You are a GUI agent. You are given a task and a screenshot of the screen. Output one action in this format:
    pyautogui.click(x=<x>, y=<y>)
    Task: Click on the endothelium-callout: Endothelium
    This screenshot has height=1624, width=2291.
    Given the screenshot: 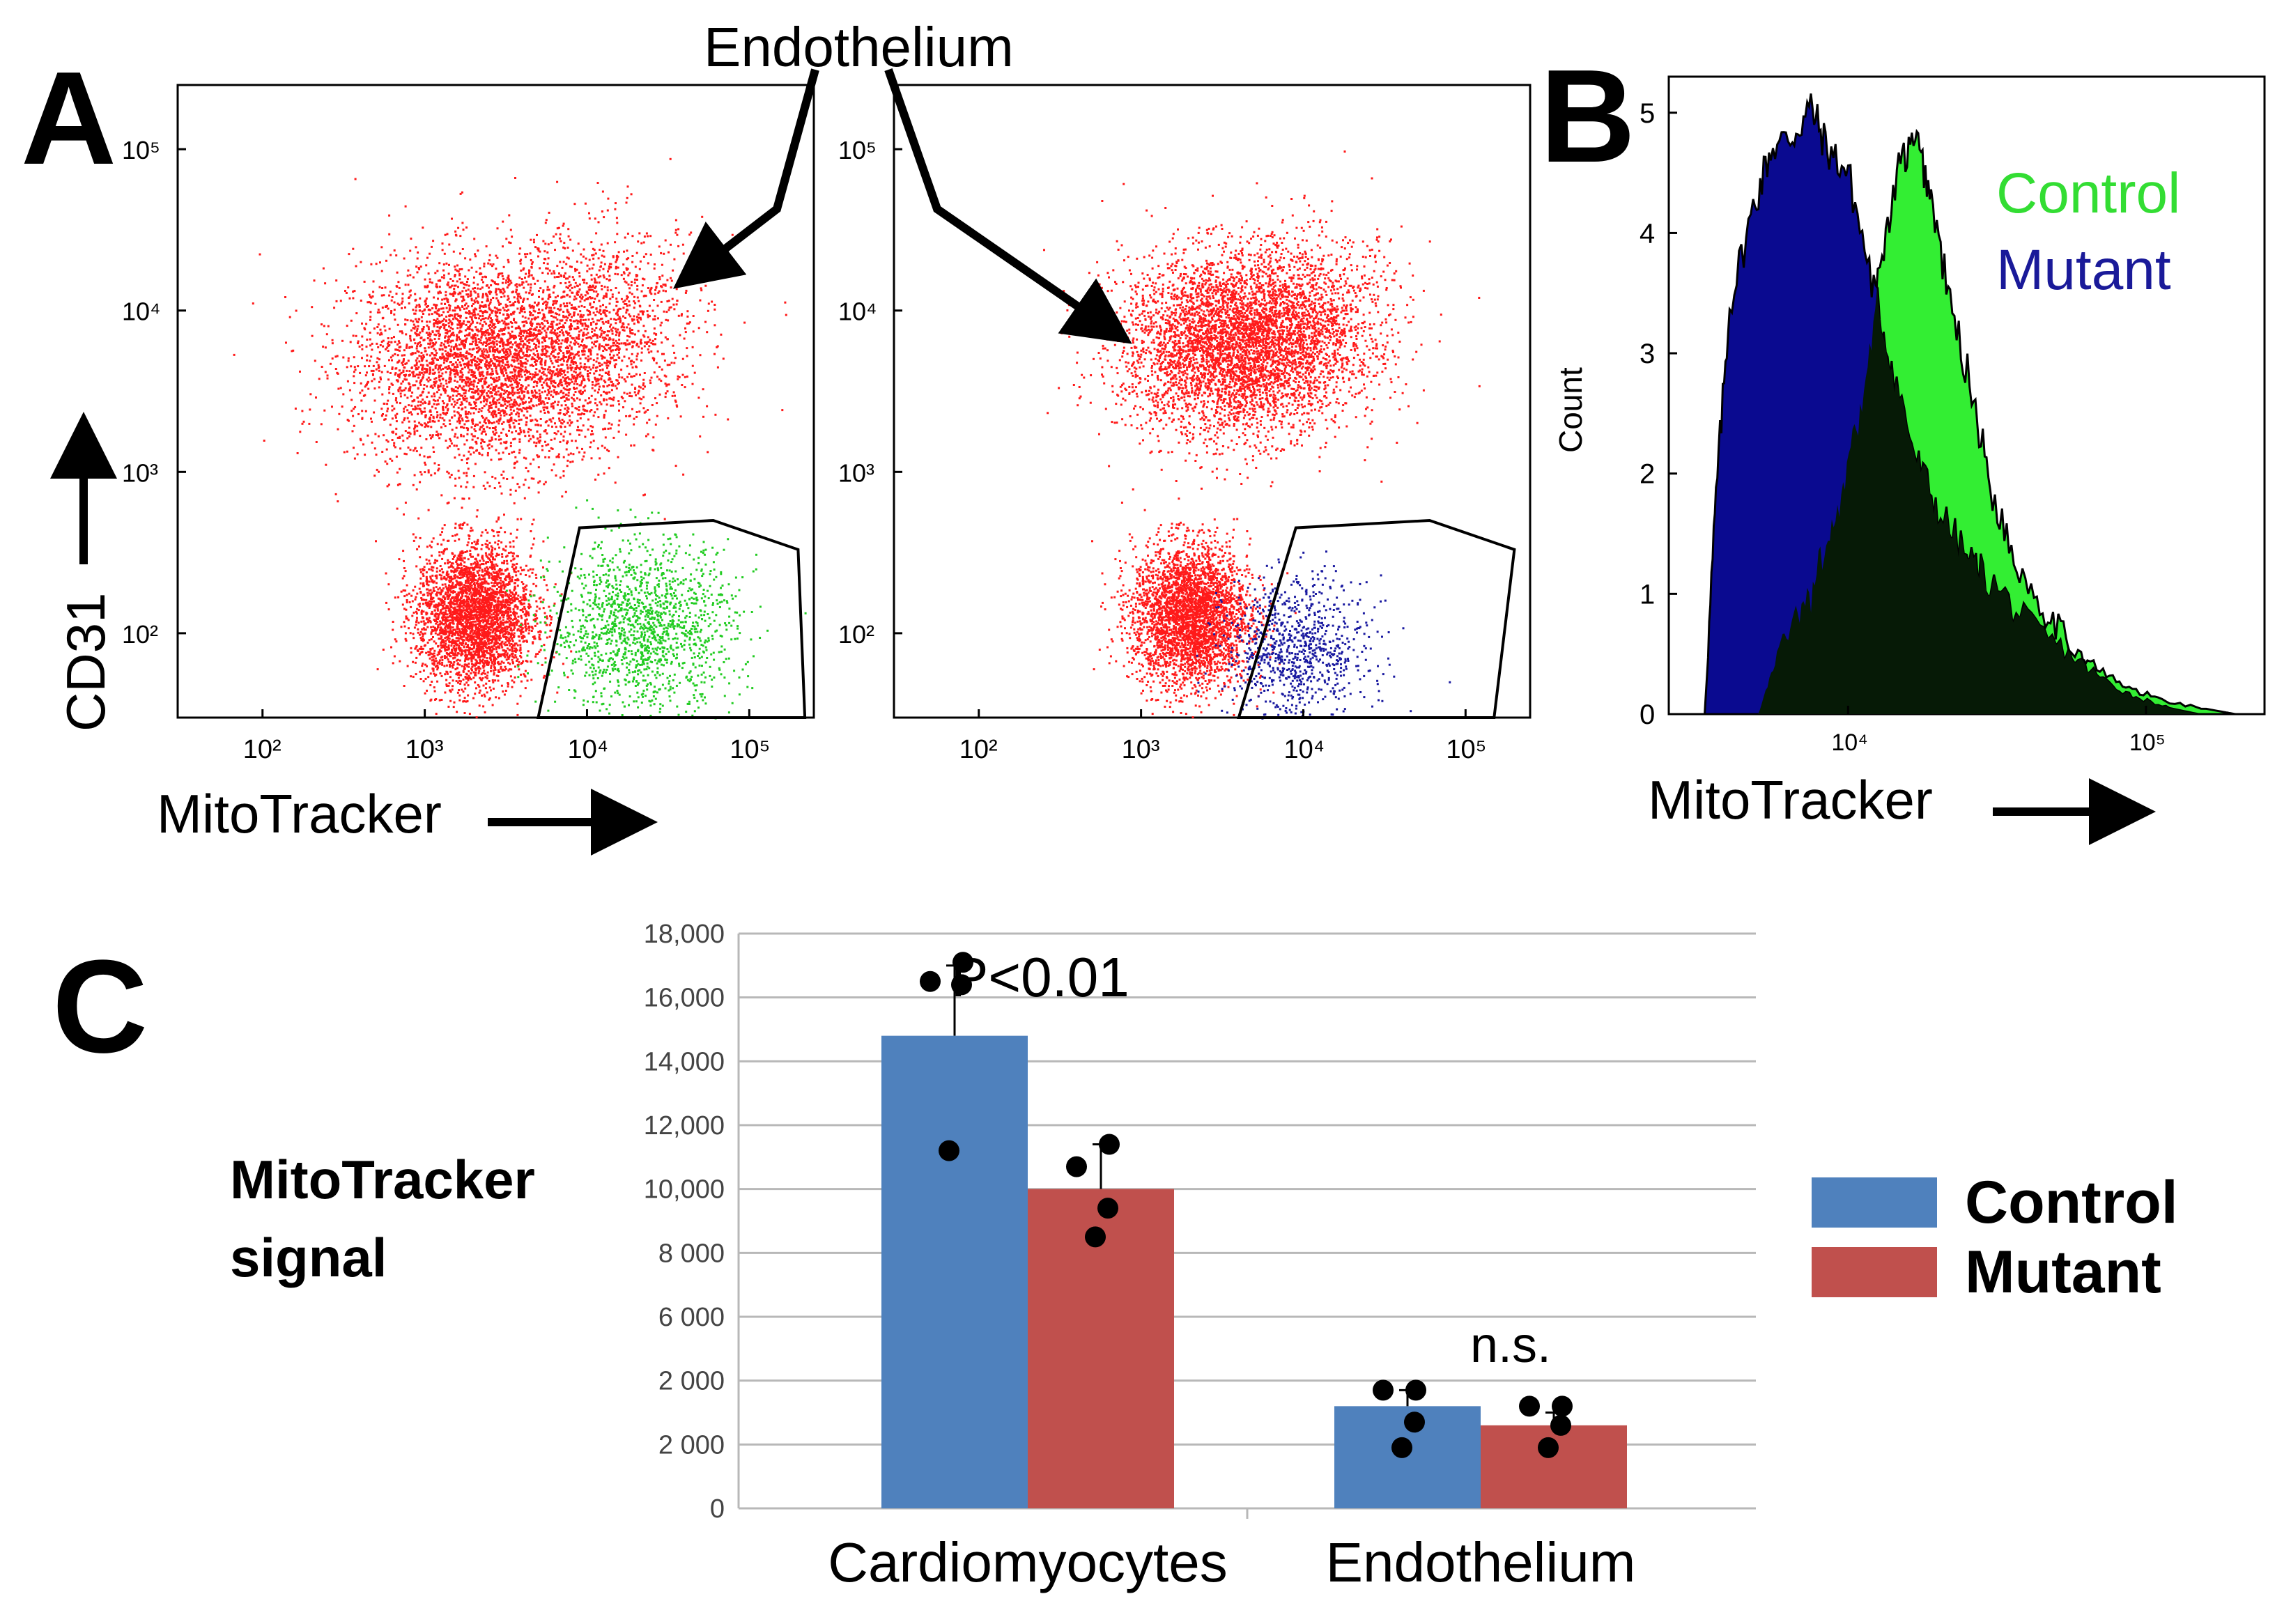 What is the action you would take?
    pyautogui.click(x=859, y=47)
    